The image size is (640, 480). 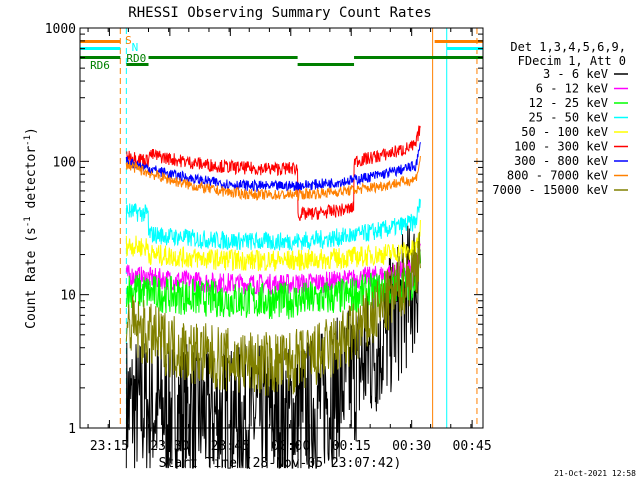 What do you see at coordinates (572, 89) in the screenshot?
I see `legend-label: 6 - 12 keV` at bounding box center [572, 89].